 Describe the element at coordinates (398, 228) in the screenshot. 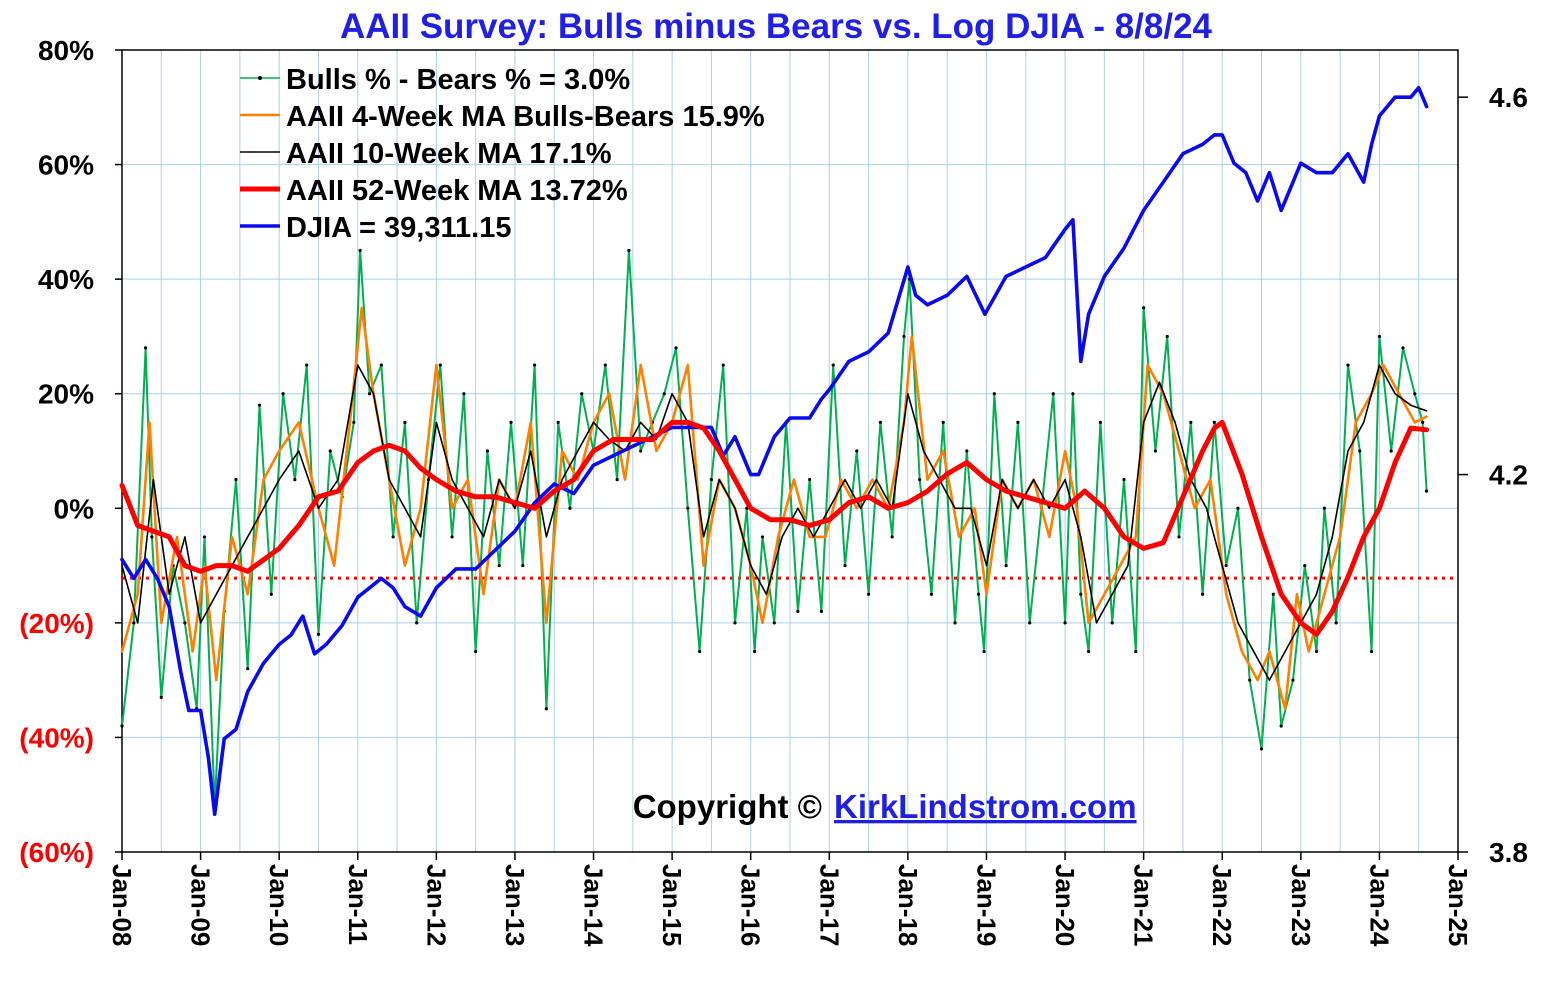

I see `legend-label-4: DJIA = 39,311.15` at that location.